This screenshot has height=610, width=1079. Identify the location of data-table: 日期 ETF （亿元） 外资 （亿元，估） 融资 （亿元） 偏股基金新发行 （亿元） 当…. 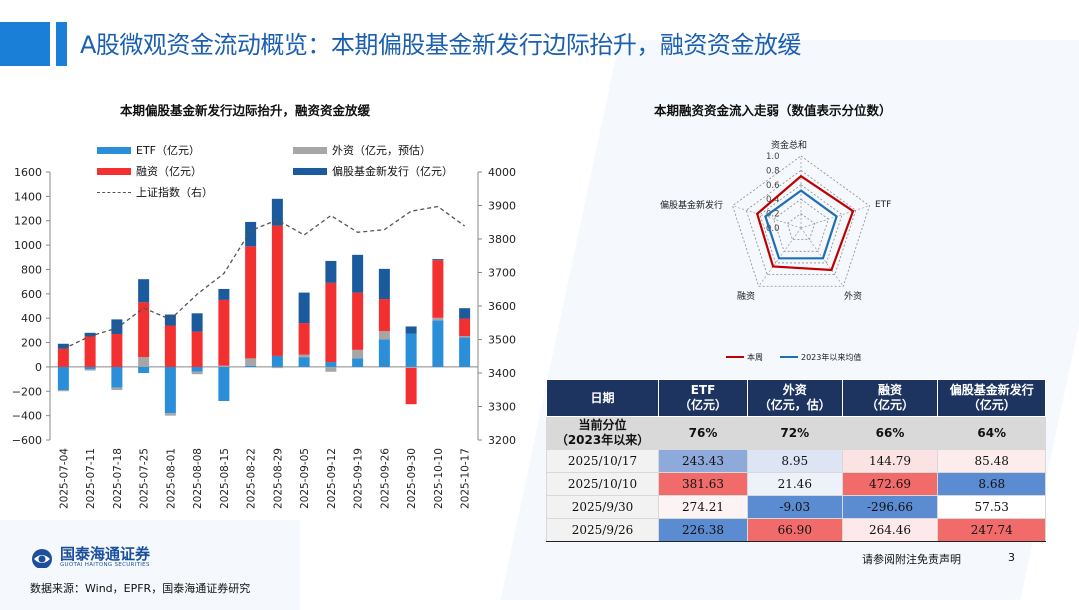
(795, 460).